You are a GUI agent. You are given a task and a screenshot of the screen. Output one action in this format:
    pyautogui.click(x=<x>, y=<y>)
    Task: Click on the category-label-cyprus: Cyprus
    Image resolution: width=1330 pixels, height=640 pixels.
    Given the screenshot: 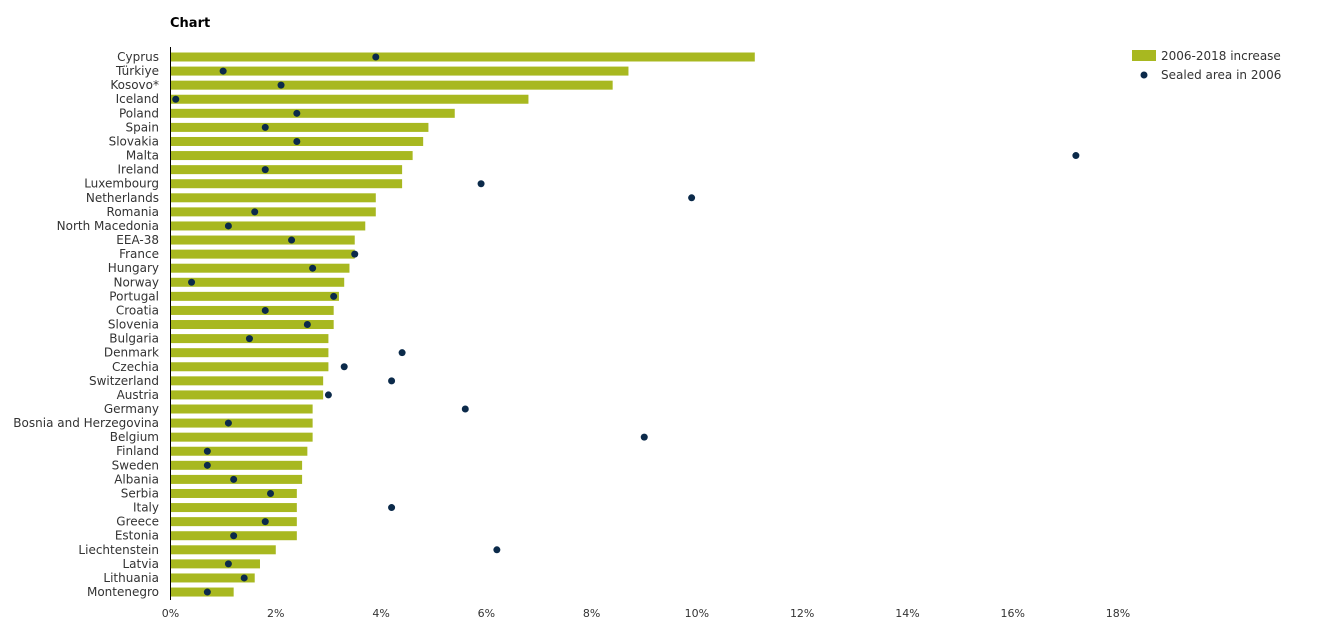 What is the action you would take?
    pyautogui.click(x=138, y=57)
    